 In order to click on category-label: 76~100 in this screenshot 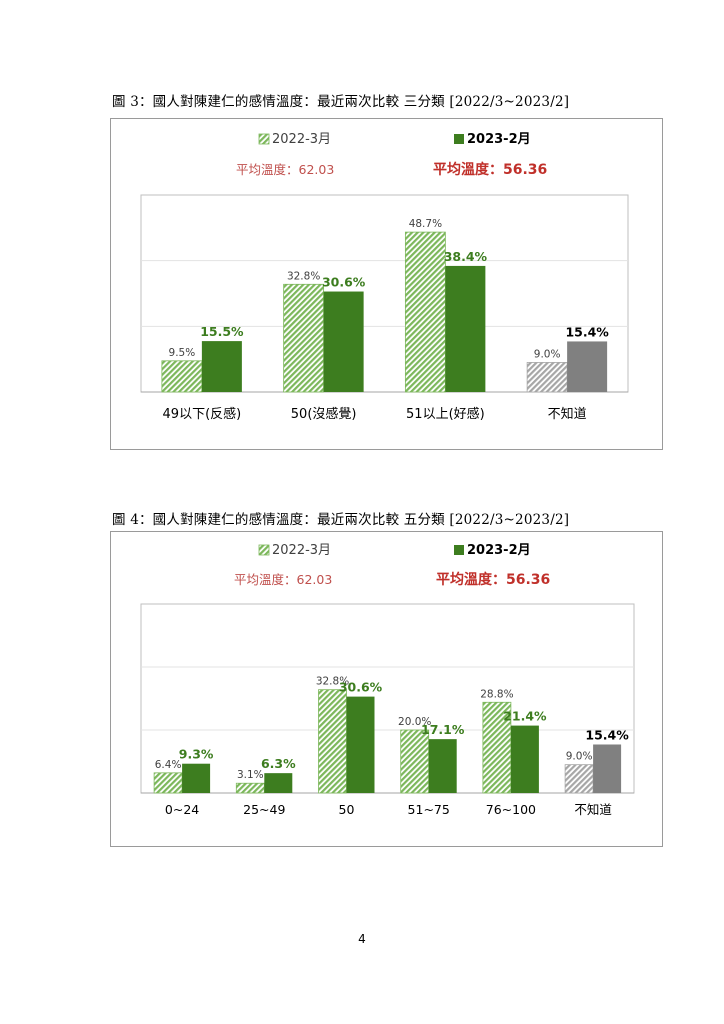, I will do `click(511, 809)`.